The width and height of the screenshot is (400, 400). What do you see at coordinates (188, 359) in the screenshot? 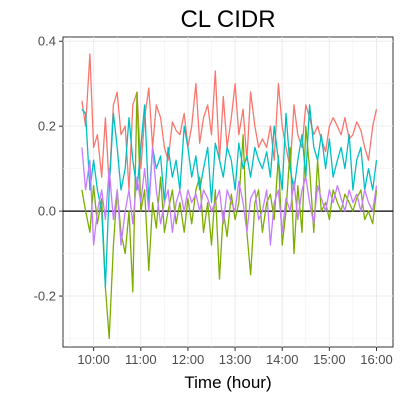
I see `x-tick-label: 12:00` at bounding box center [188, 359].